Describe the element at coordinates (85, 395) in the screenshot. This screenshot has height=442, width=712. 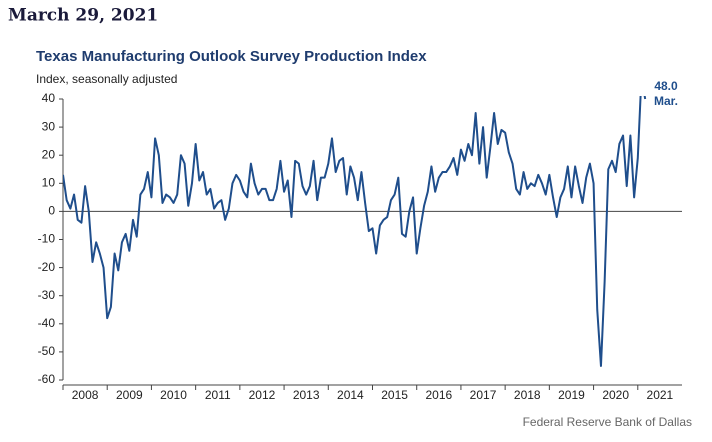
I see `x-tick-label: 2008` at that location.